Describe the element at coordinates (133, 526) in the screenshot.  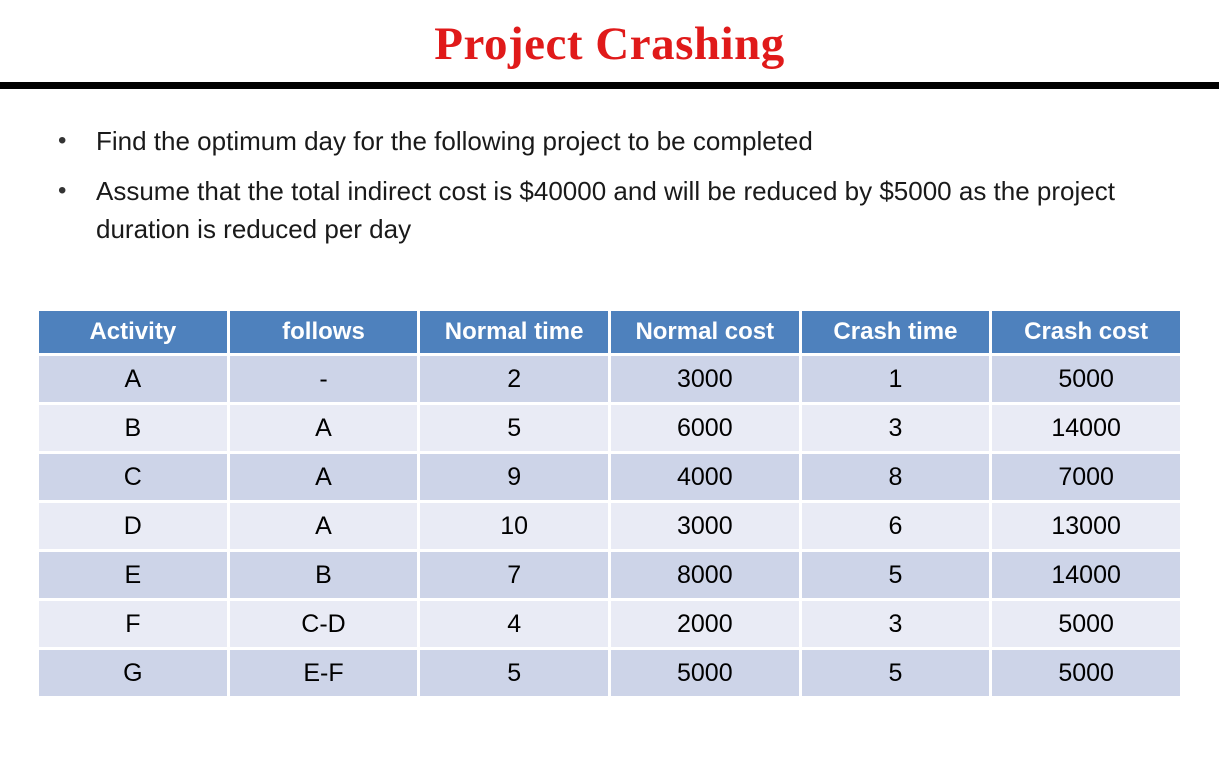
I see `table-cell: D` at that location.